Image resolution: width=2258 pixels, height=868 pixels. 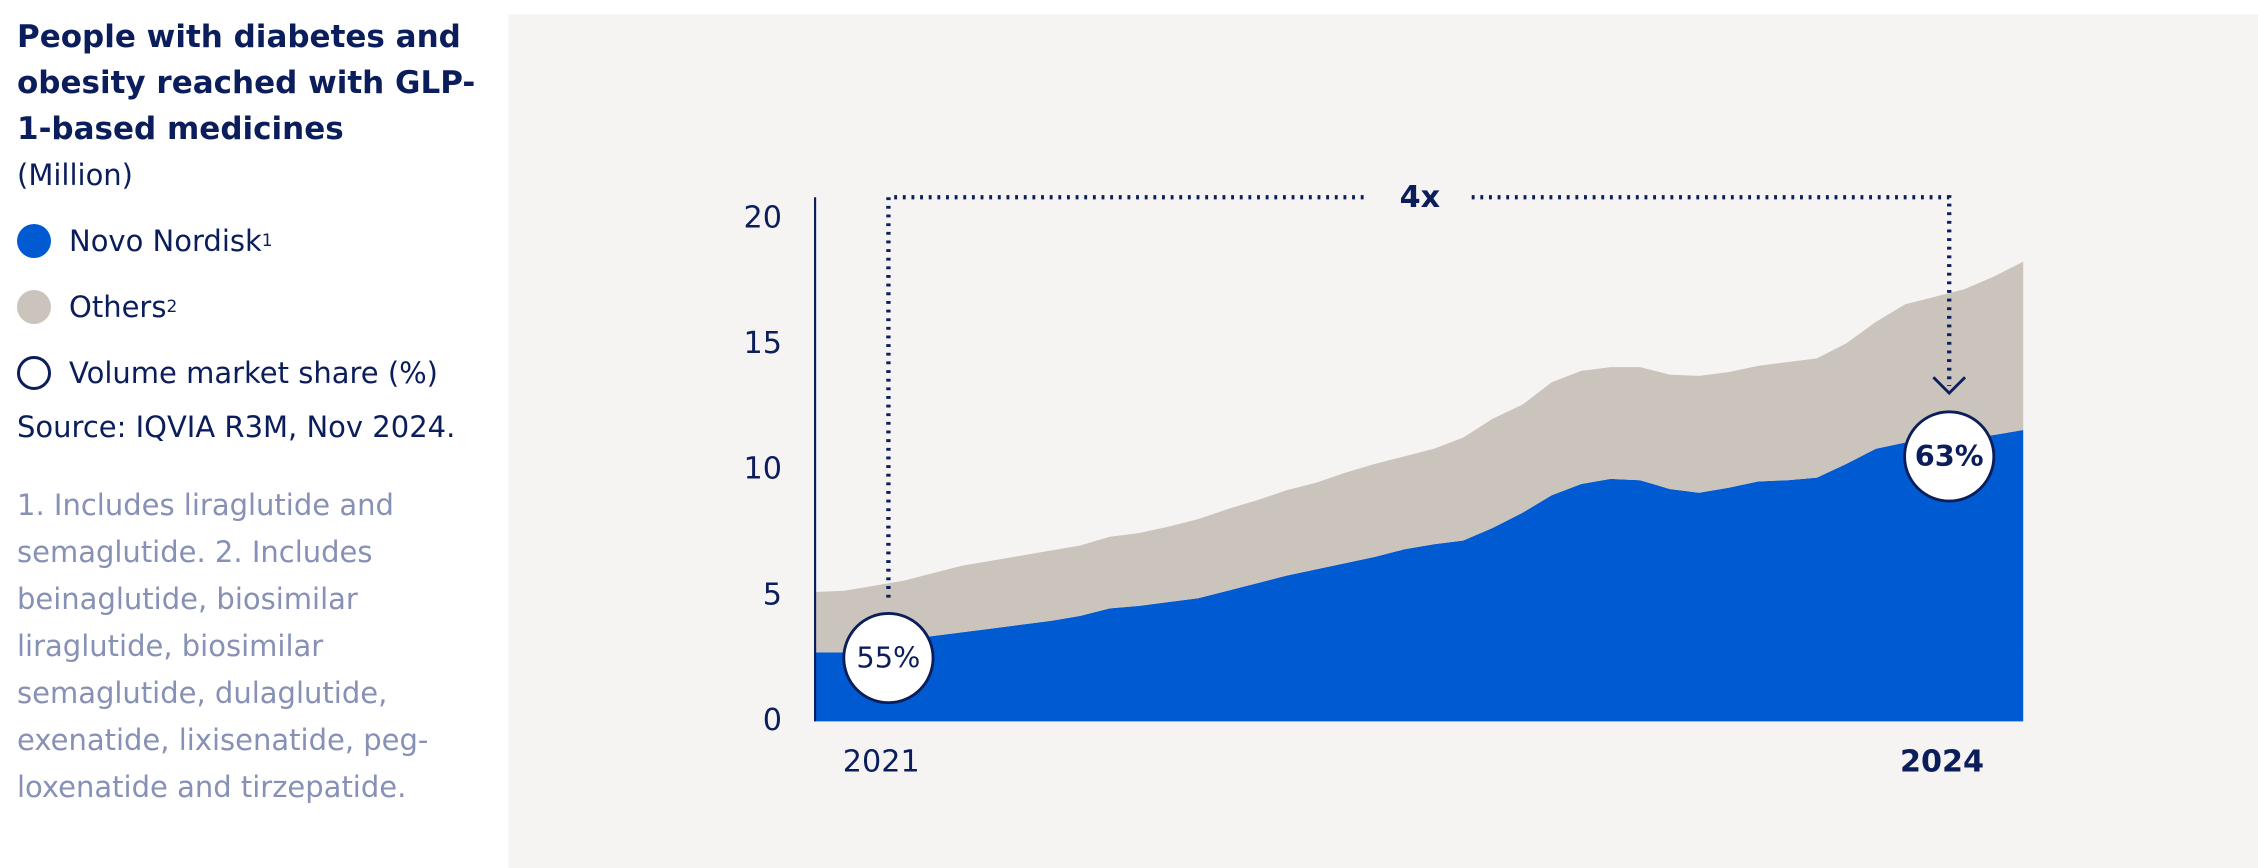 What do you see at coordinates (172, 307) in the screenshot?
I see `legend-note: 2` at bounding box center [172, 307].